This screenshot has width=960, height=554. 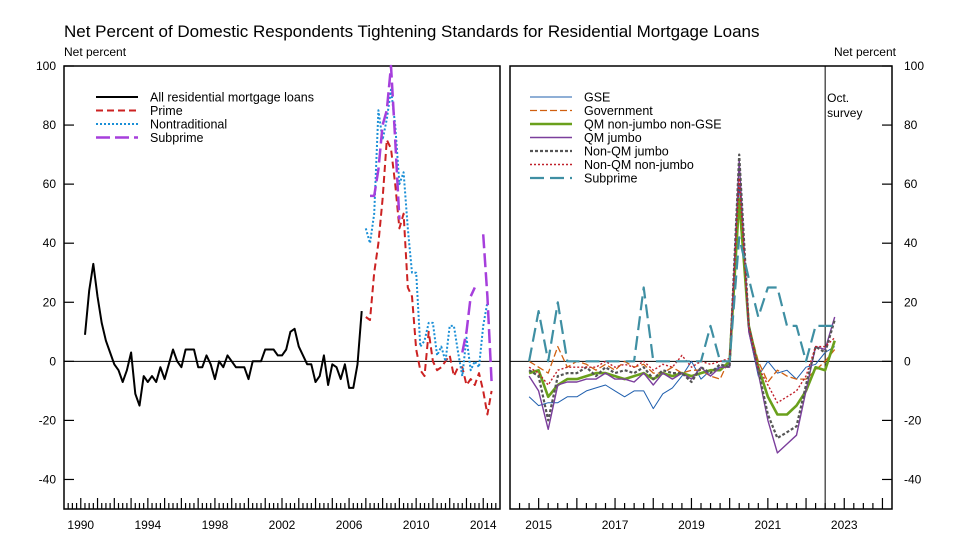 I want to click on panel-right-x-tick-label: 2015, so click(x=538, y=525).